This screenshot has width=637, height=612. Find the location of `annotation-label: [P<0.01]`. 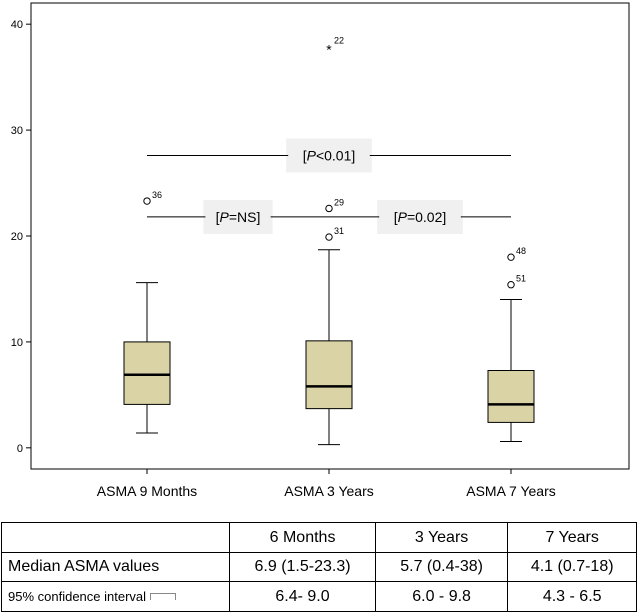

annotation-label: [P<0.01] is located at coordinates (329, 156).